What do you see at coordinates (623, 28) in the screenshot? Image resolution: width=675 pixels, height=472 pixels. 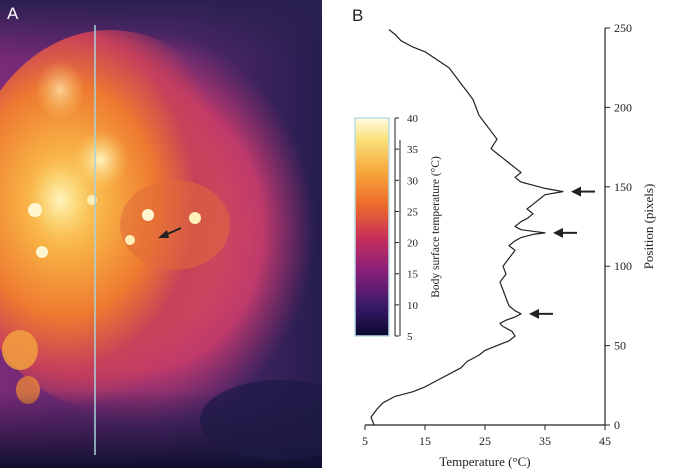 I see `y-tick-label: 250` at bounding box center [623, 28].